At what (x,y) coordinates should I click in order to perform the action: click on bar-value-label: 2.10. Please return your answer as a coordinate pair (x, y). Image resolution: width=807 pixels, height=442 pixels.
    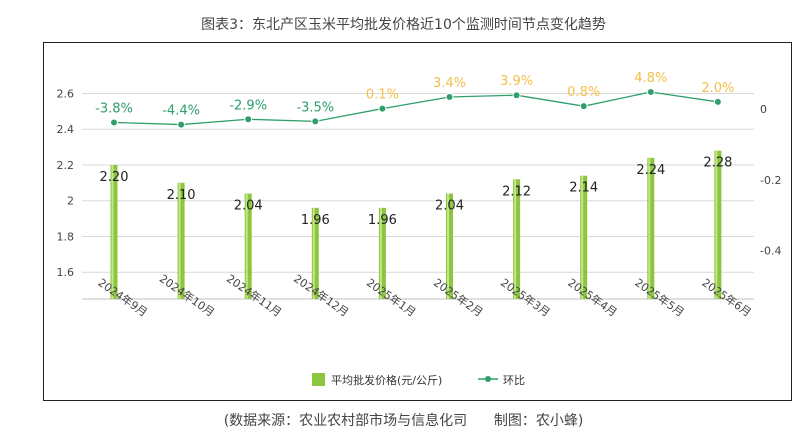
    Looking at the image, I should click on (181, 195).